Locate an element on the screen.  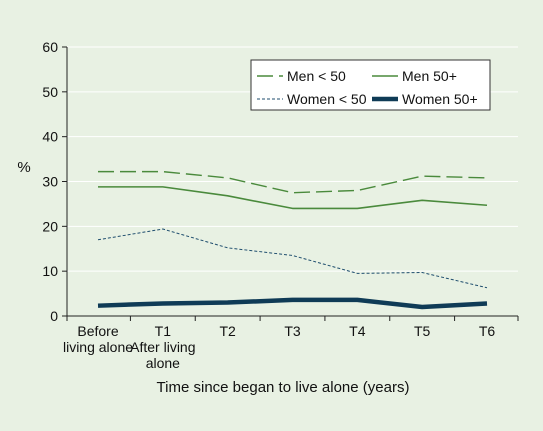
y-tick-label: 30 is located at coordinates (50, 182).